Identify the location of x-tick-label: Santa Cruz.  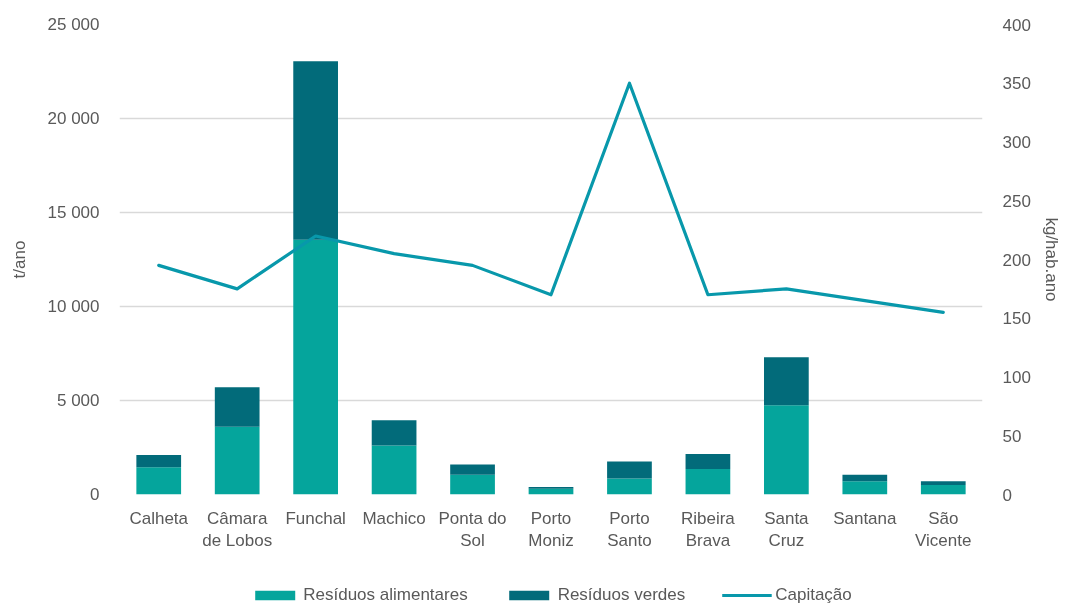
(787, 529).